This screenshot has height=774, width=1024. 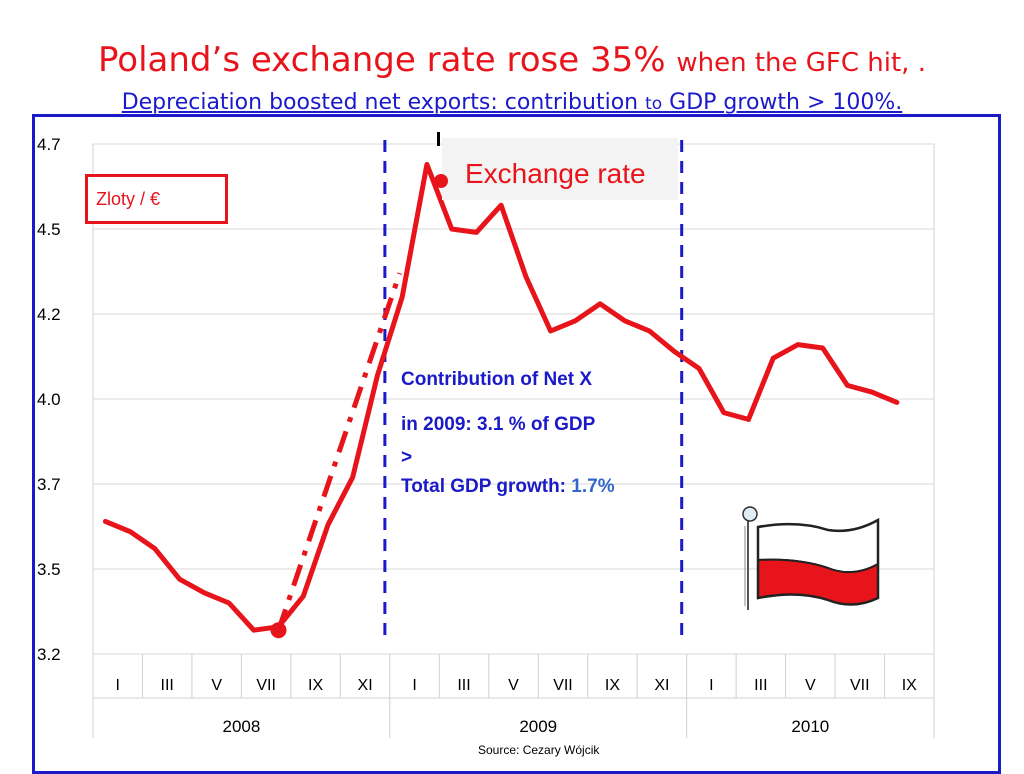 What do you see at coordinates (441, 181) in the screenshot?
I see `legend-marker-icon` at bounding box center [441, 181].